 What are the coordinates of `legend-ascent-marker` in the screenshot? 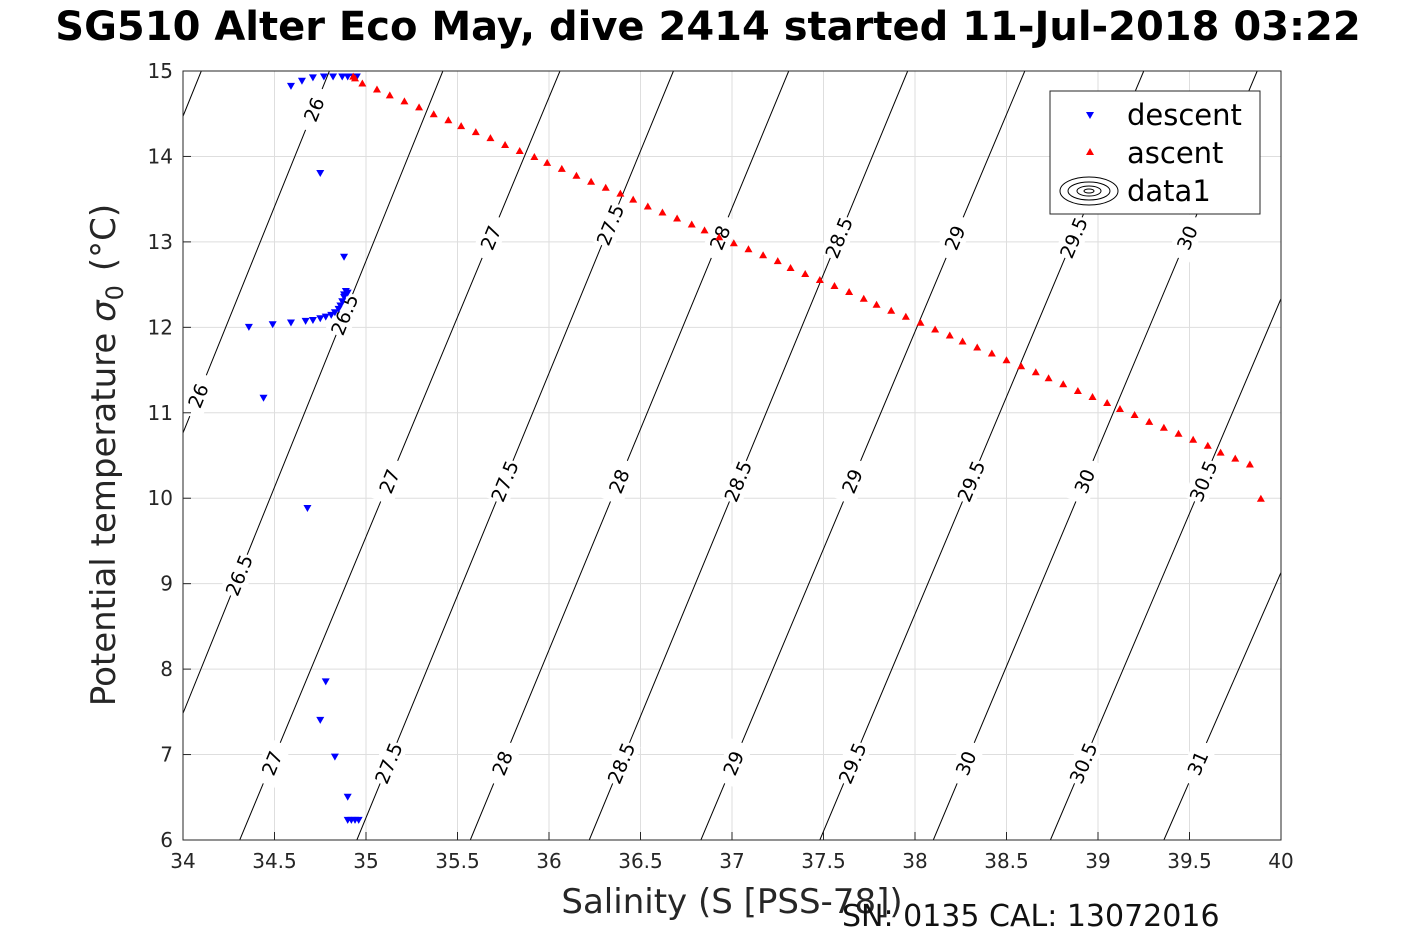 It's located at (1090, 151).